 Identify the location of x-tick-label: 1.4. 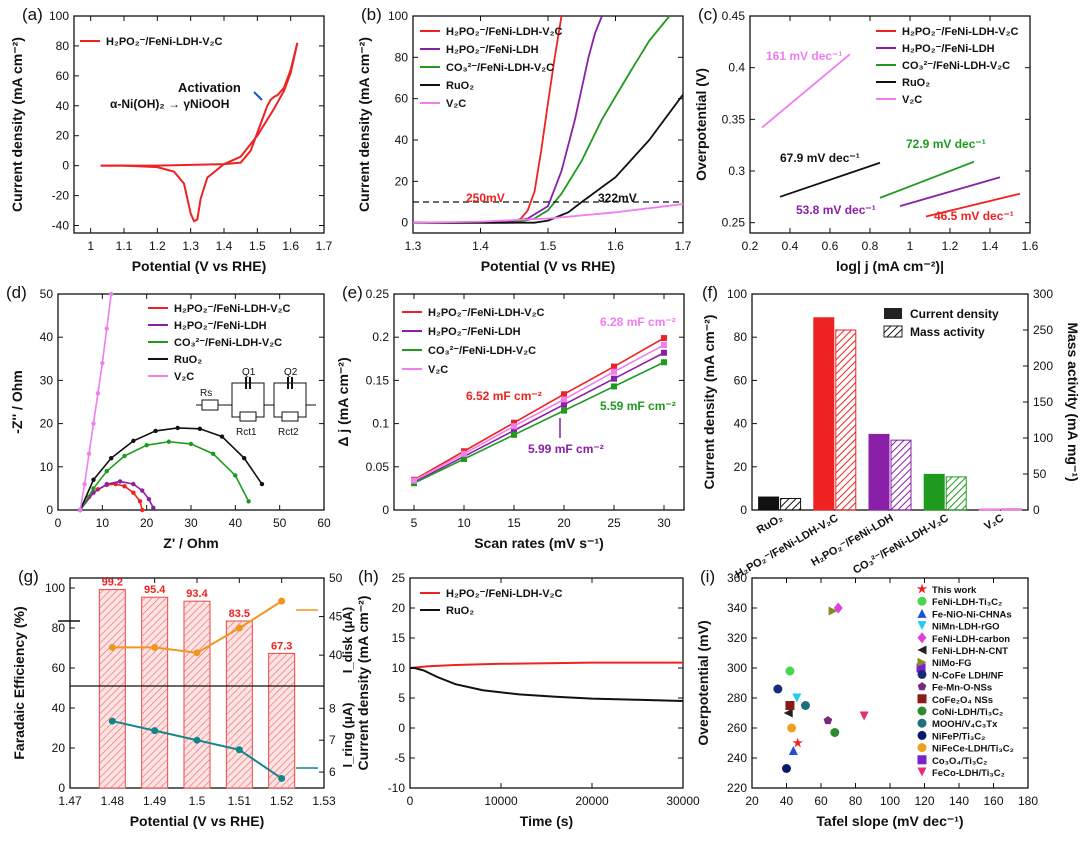
(224, 246).